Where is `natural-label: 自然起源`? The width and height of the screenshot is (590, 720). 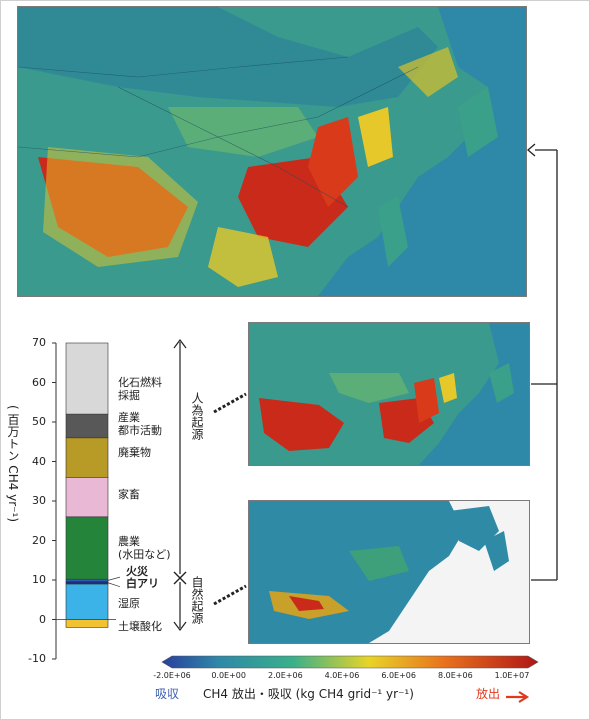
natural-label: 自然起源 is located at coordinates (197, 600).